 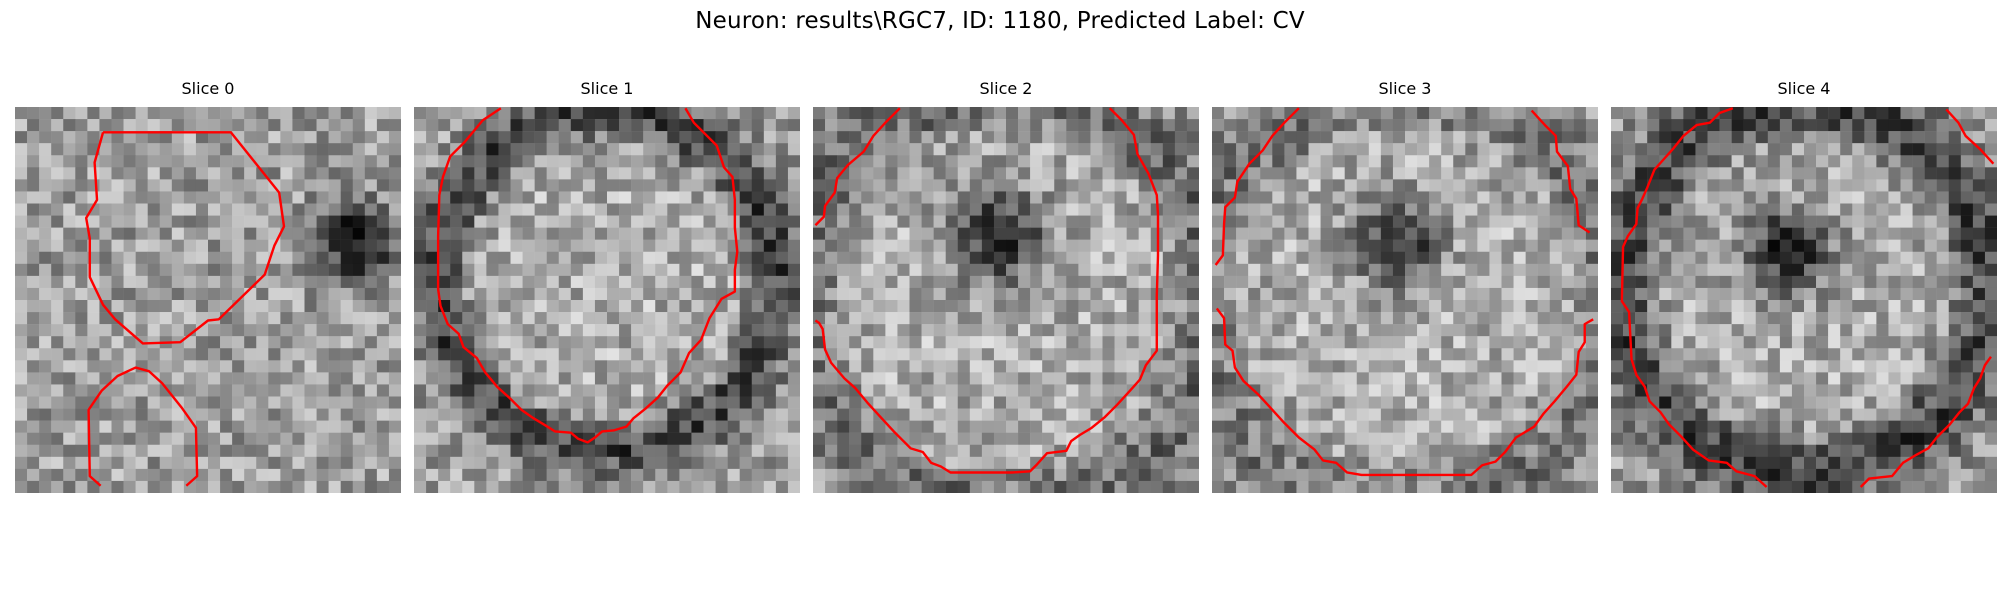 I want to click on slice-title-1: Slice 1, so click(x=607, y=88).